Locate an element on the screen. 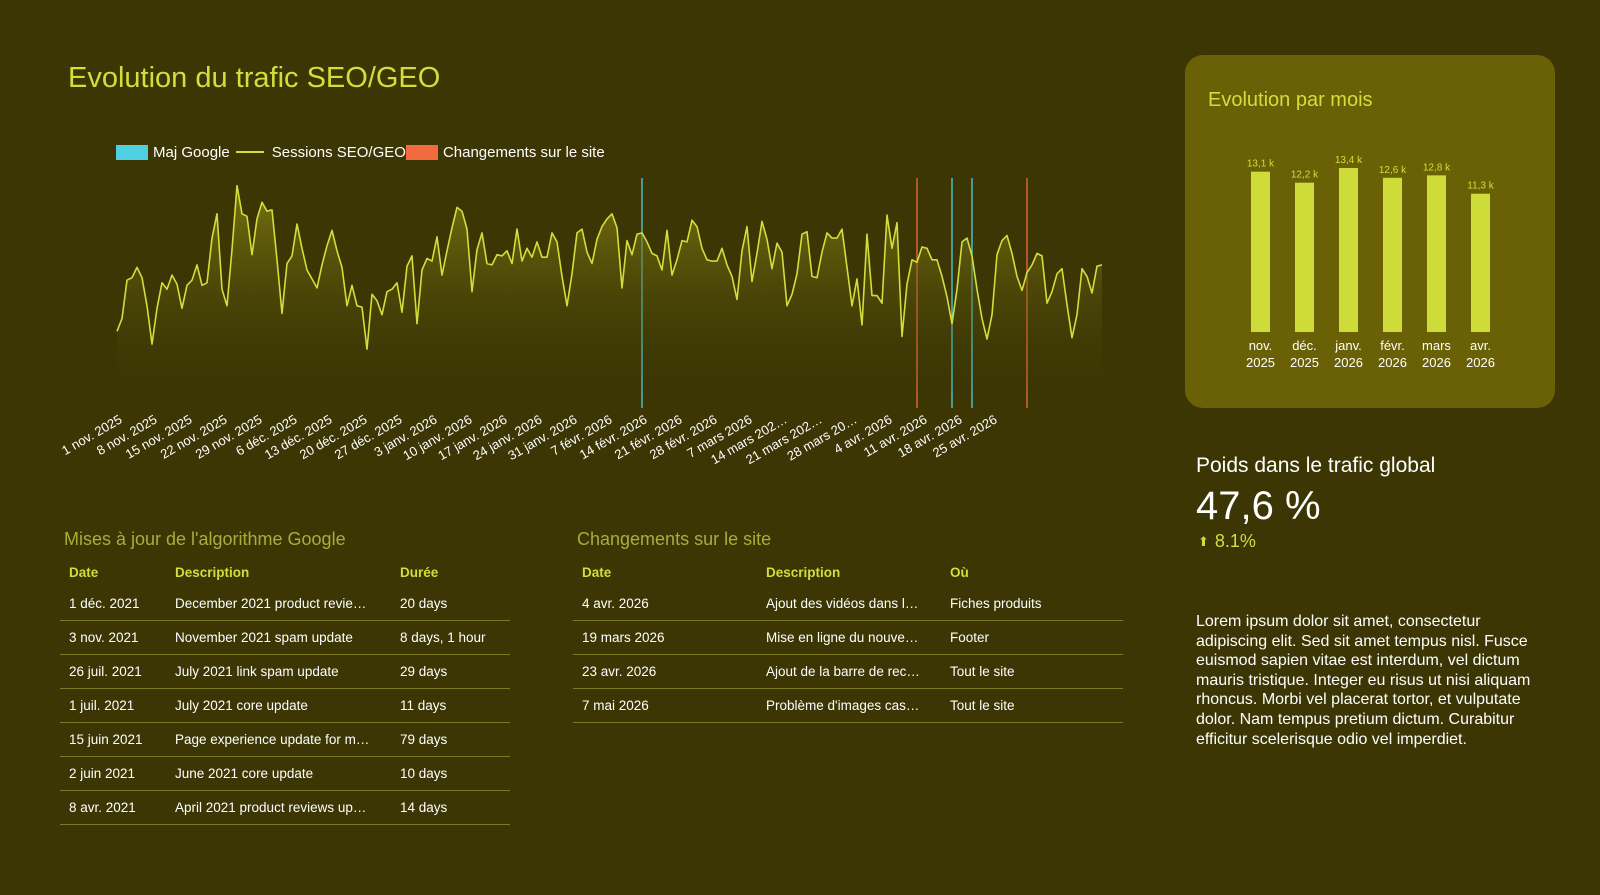  cell-ou: Fiches produits is located at coordinates (1032, 604).